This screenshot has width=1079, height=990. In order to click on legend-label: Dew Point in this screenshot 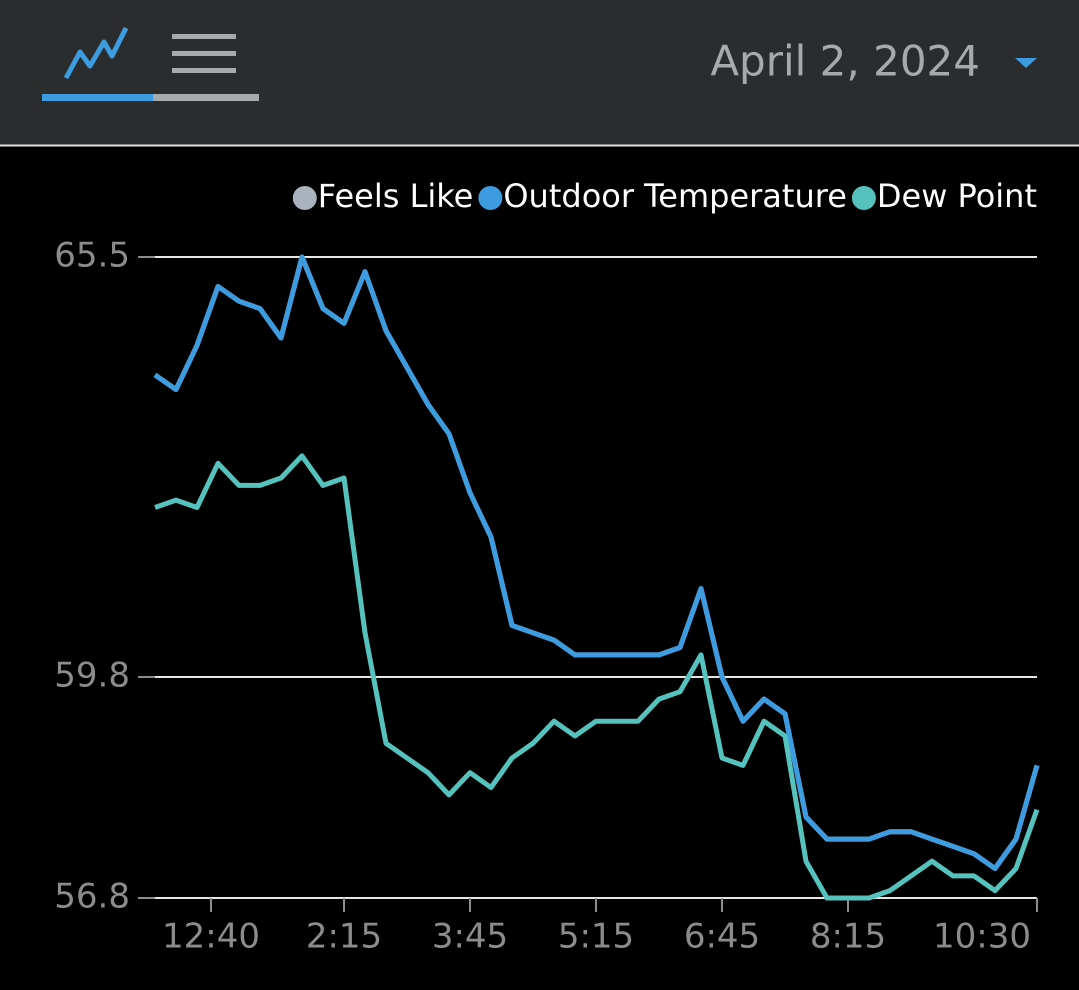, I will do `click(957, 196)`.